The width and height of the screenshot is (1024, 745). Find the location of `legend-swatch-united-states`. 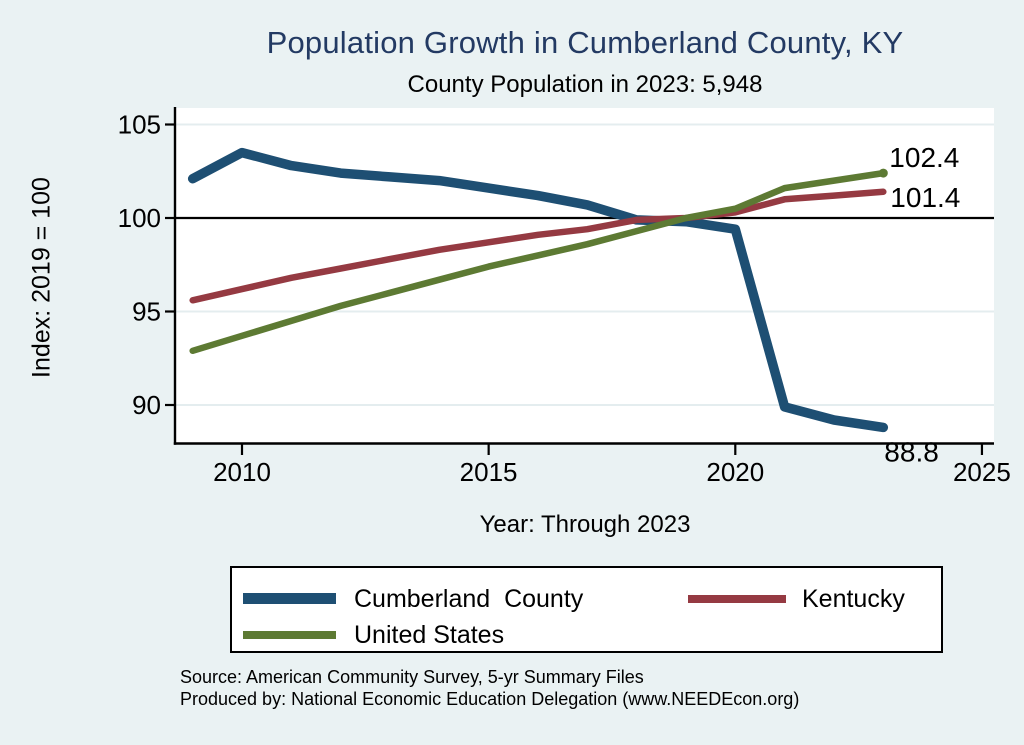

legend-swatch-united-states is located at coordinates (289, 635).